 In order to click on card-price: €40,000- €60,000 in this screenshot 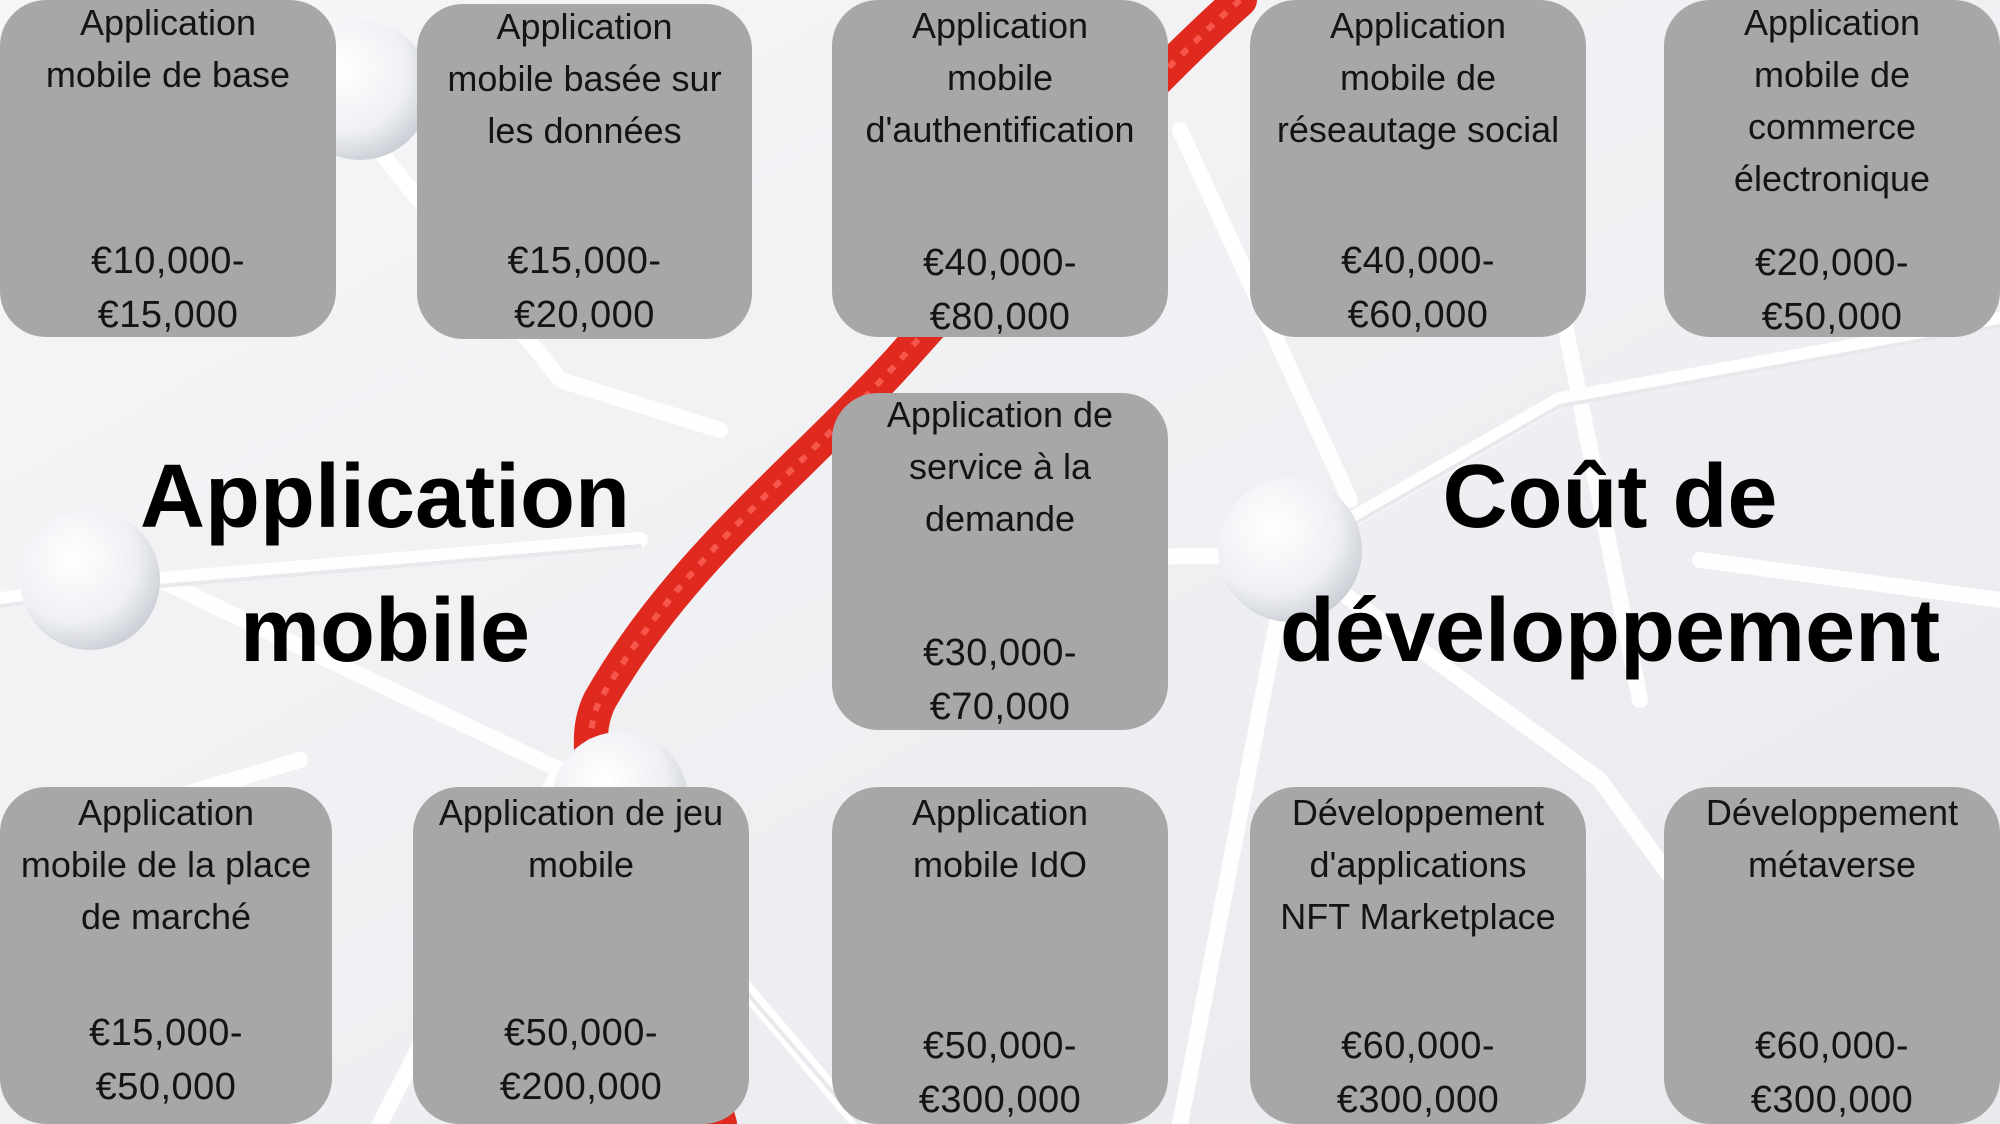, I will do `click(1417, 288)`.